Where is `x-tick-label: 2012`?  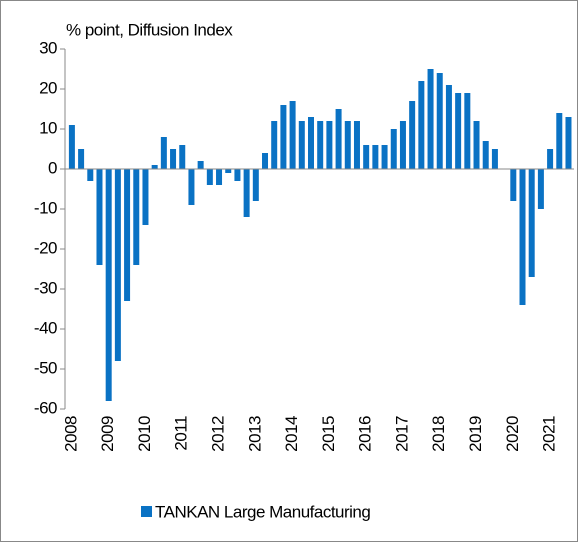 x-tick-label: 2012 is located at coordinates (218, 434).